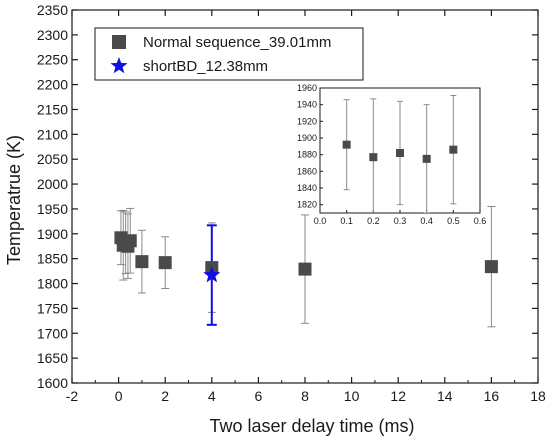  Describe the element at coordinates (426, 221) in the screenshot. I see `inset-x-tick-label: 0.4` at that location.